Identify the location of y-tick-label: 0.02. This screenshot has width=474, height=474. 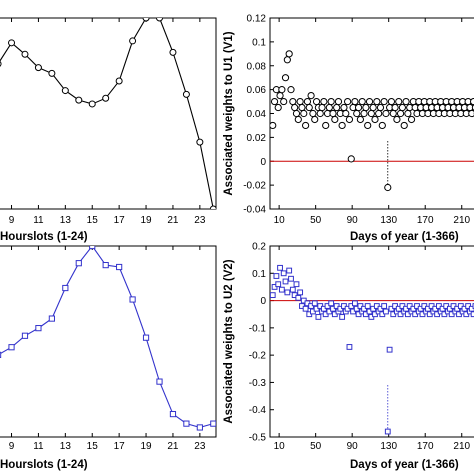
(257, 138).